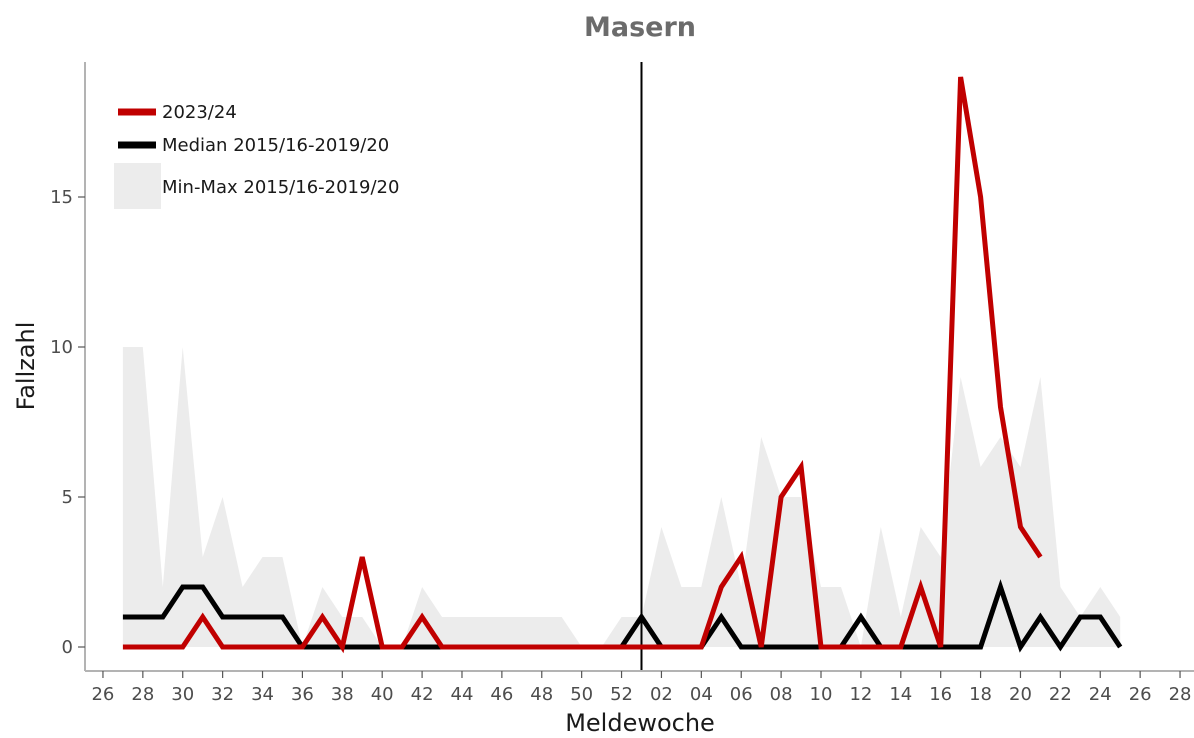 The height and width of the screenshot is (738, 1194). What do you see at coordinates (701, 694) in the screenshot?
I see `x-tick-label: 04` at bounding box center [701, 694].